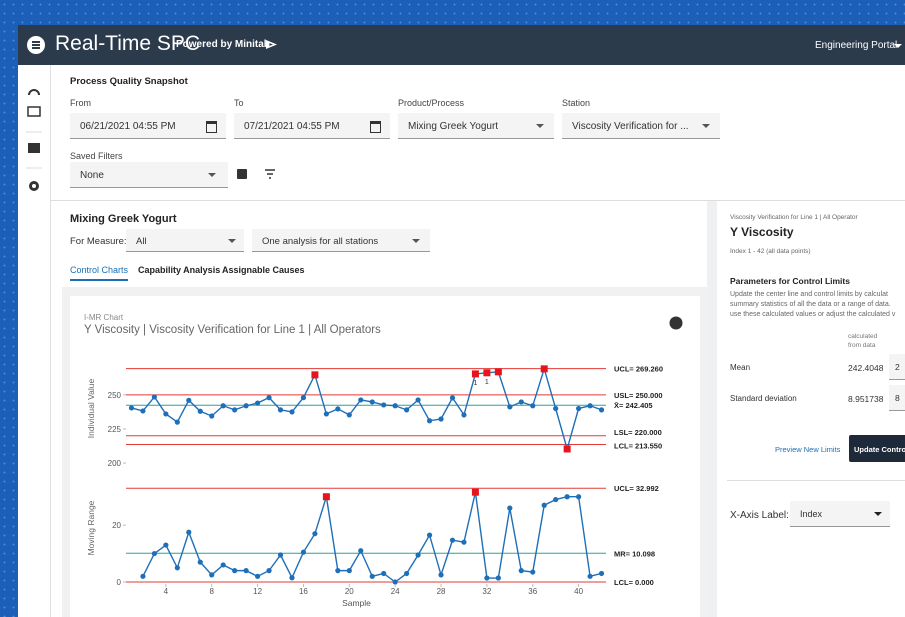  Describe the element at coordinates (740, 367) in the screenshot. I see `mean-label: Mean` at that location.